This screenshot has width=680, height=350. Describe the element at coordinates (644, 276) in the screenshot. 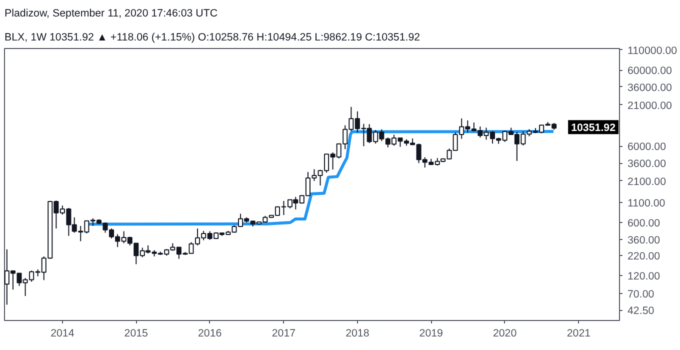

I see `y-tick-label: 120.00` at that location.